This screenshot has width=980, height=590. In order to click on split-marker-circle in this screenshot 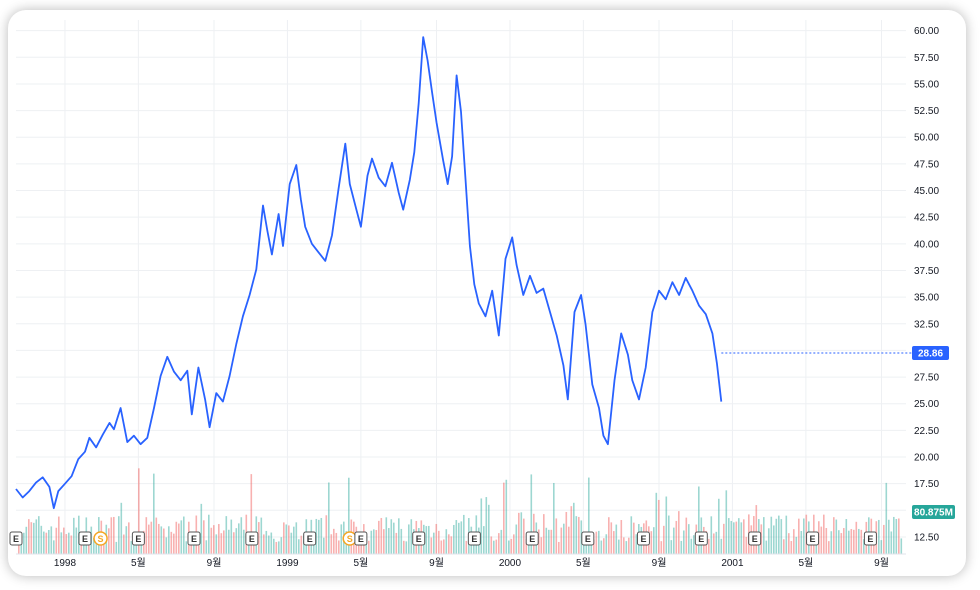, I will do `click(100, 538)`.